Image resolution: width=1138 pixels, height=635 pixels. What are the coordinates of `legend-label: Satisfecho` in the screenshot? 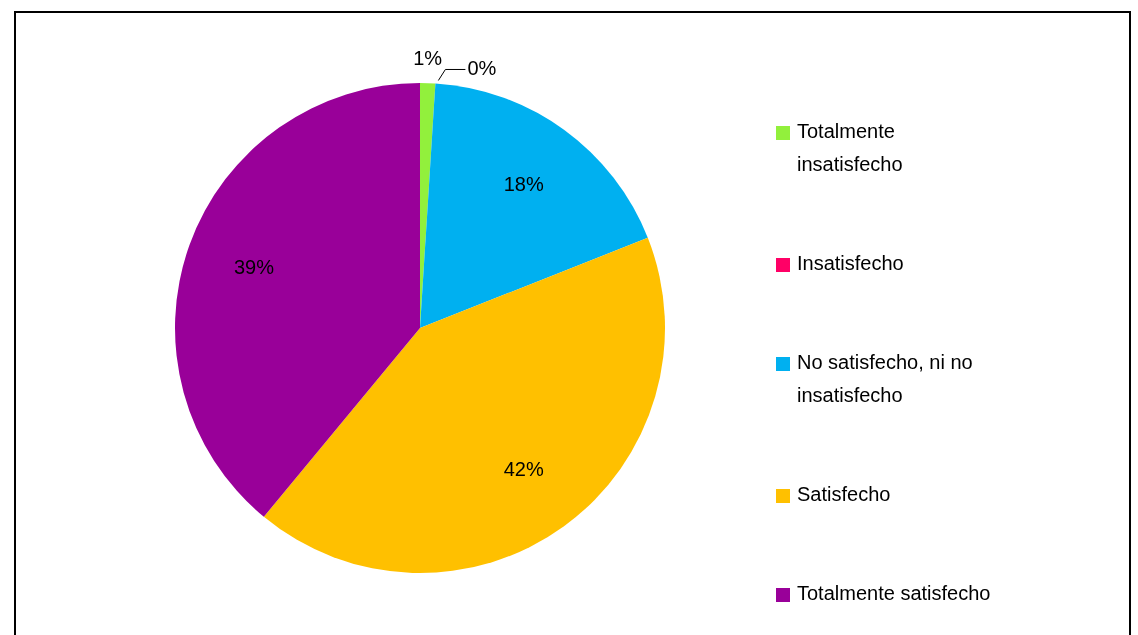 It's located at (844, 494).